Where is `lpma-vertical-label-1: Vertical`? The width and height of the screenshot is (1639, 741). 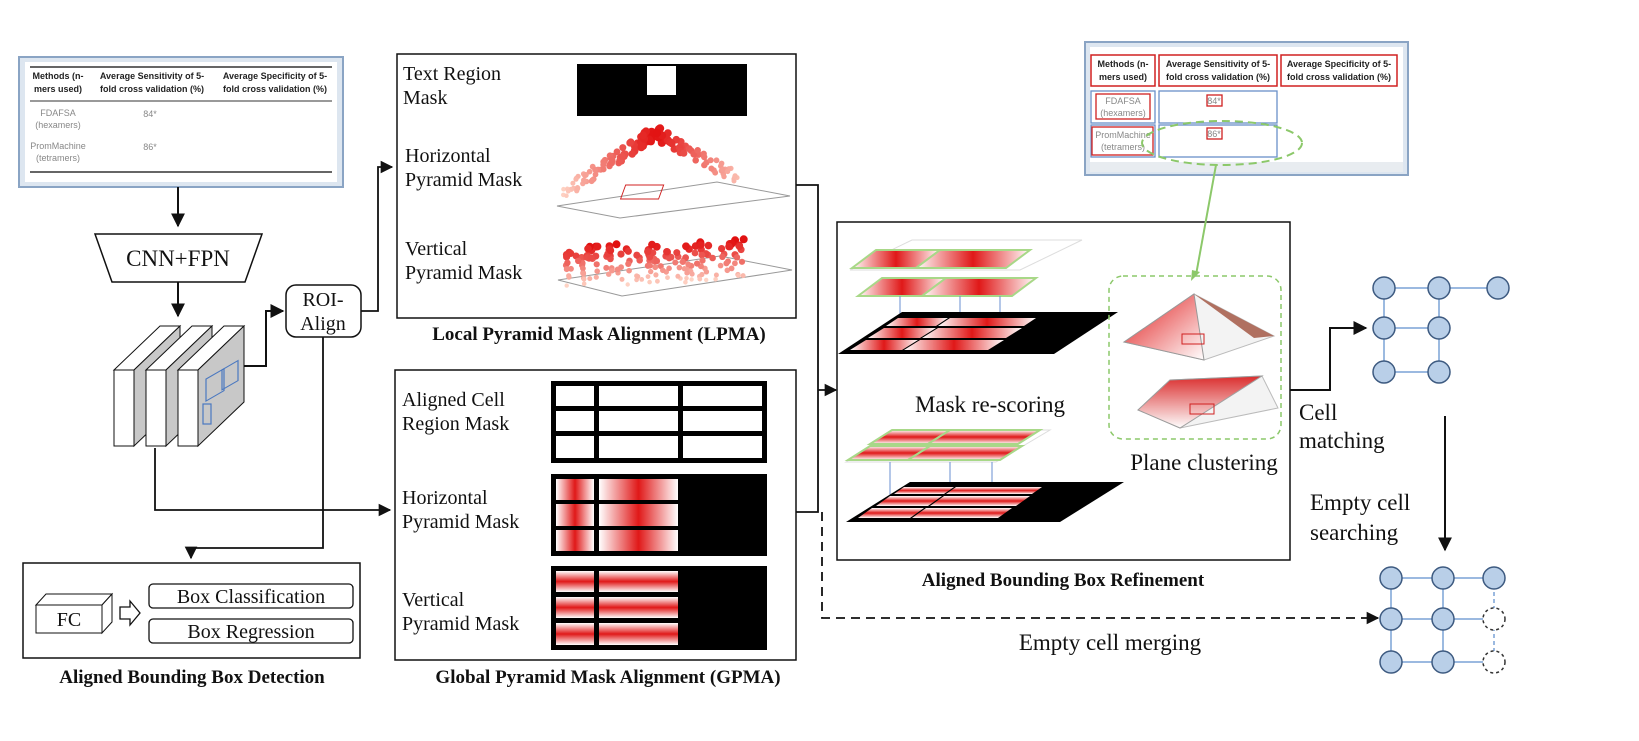
lpma-vertical-label-1: Vertical is located at coordinates (436, 249).